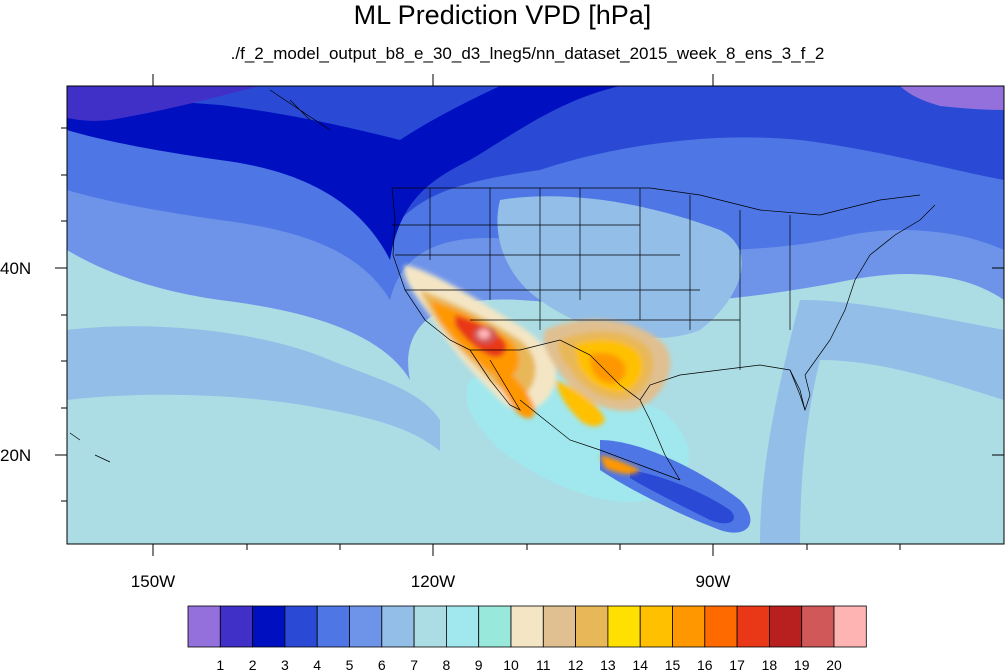 The height and width of the screenshot is (672, 1005). I want to click on colorbar-label: 2, so click(253, 664).